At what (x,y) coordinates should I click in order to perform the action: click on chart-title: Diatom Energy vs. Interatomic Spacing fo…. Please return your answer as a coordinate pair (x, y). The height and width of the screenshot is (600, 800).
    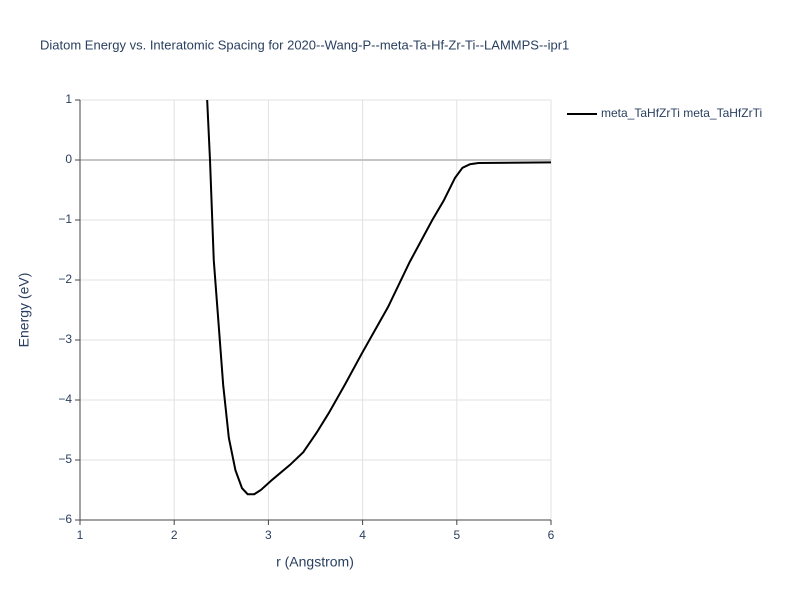
    Looking at the image, I should click on (304, 44).